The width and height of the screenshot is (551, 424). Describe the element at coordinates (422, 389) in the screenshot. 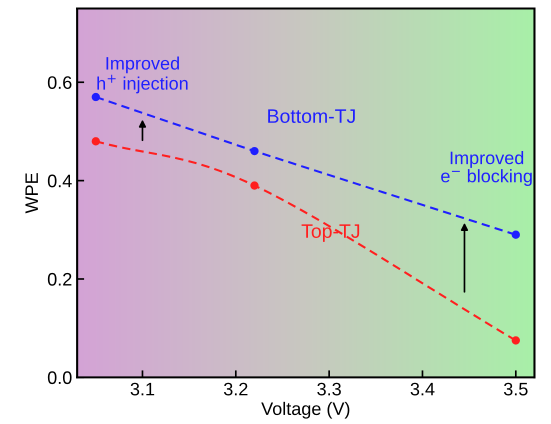

I see `x-tick-label: 3.4` at that location.